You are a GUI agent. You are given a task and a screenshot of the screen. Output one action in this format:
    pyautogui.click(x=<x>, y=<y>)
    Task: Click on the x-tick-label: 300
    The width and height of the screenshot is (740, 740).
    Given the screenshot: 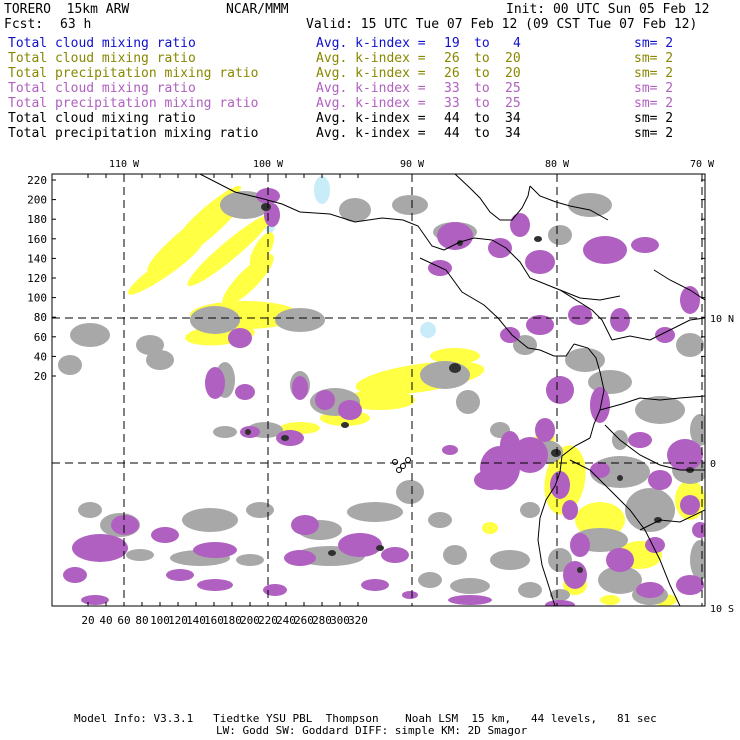 What is the action you would take?
    pyautogui.click(x=340, y=620)
    